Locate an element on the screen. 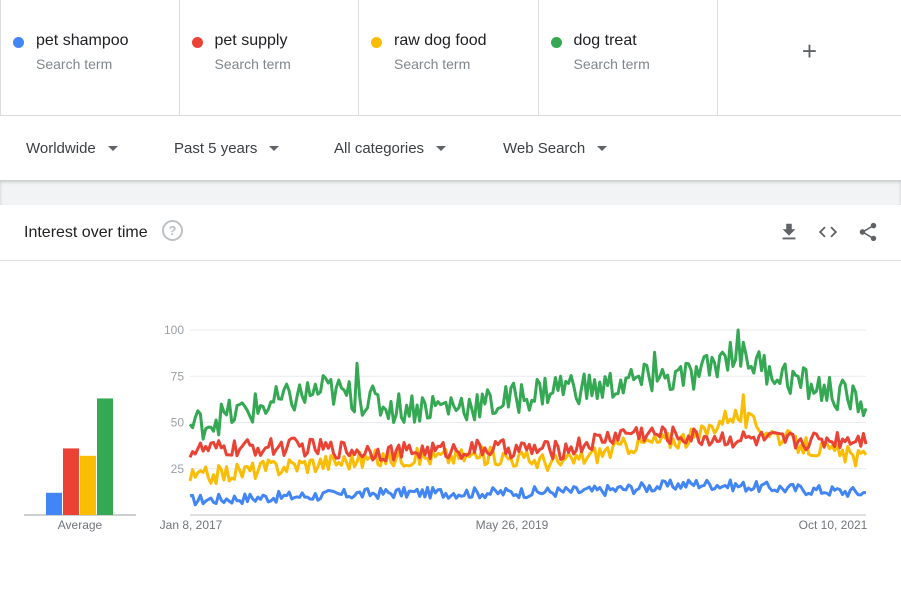  average-bar-pet-shampoo is located at coordinates (54, 503).